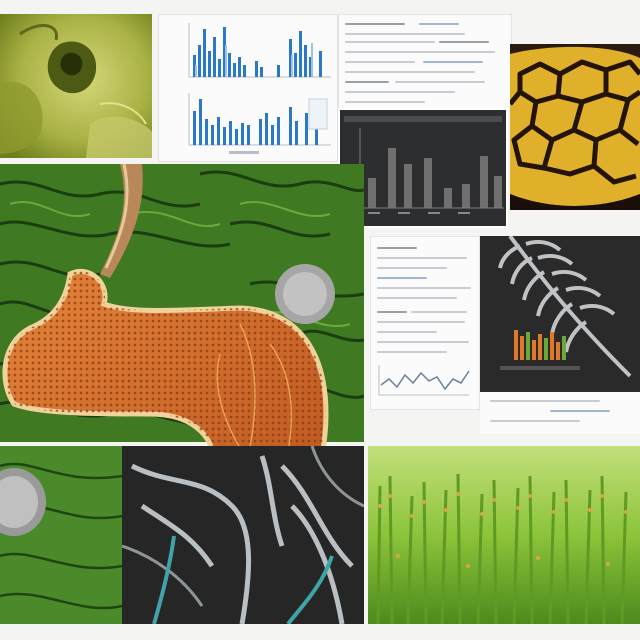  I want to click on dark-fern-screen, so click(560, 314).